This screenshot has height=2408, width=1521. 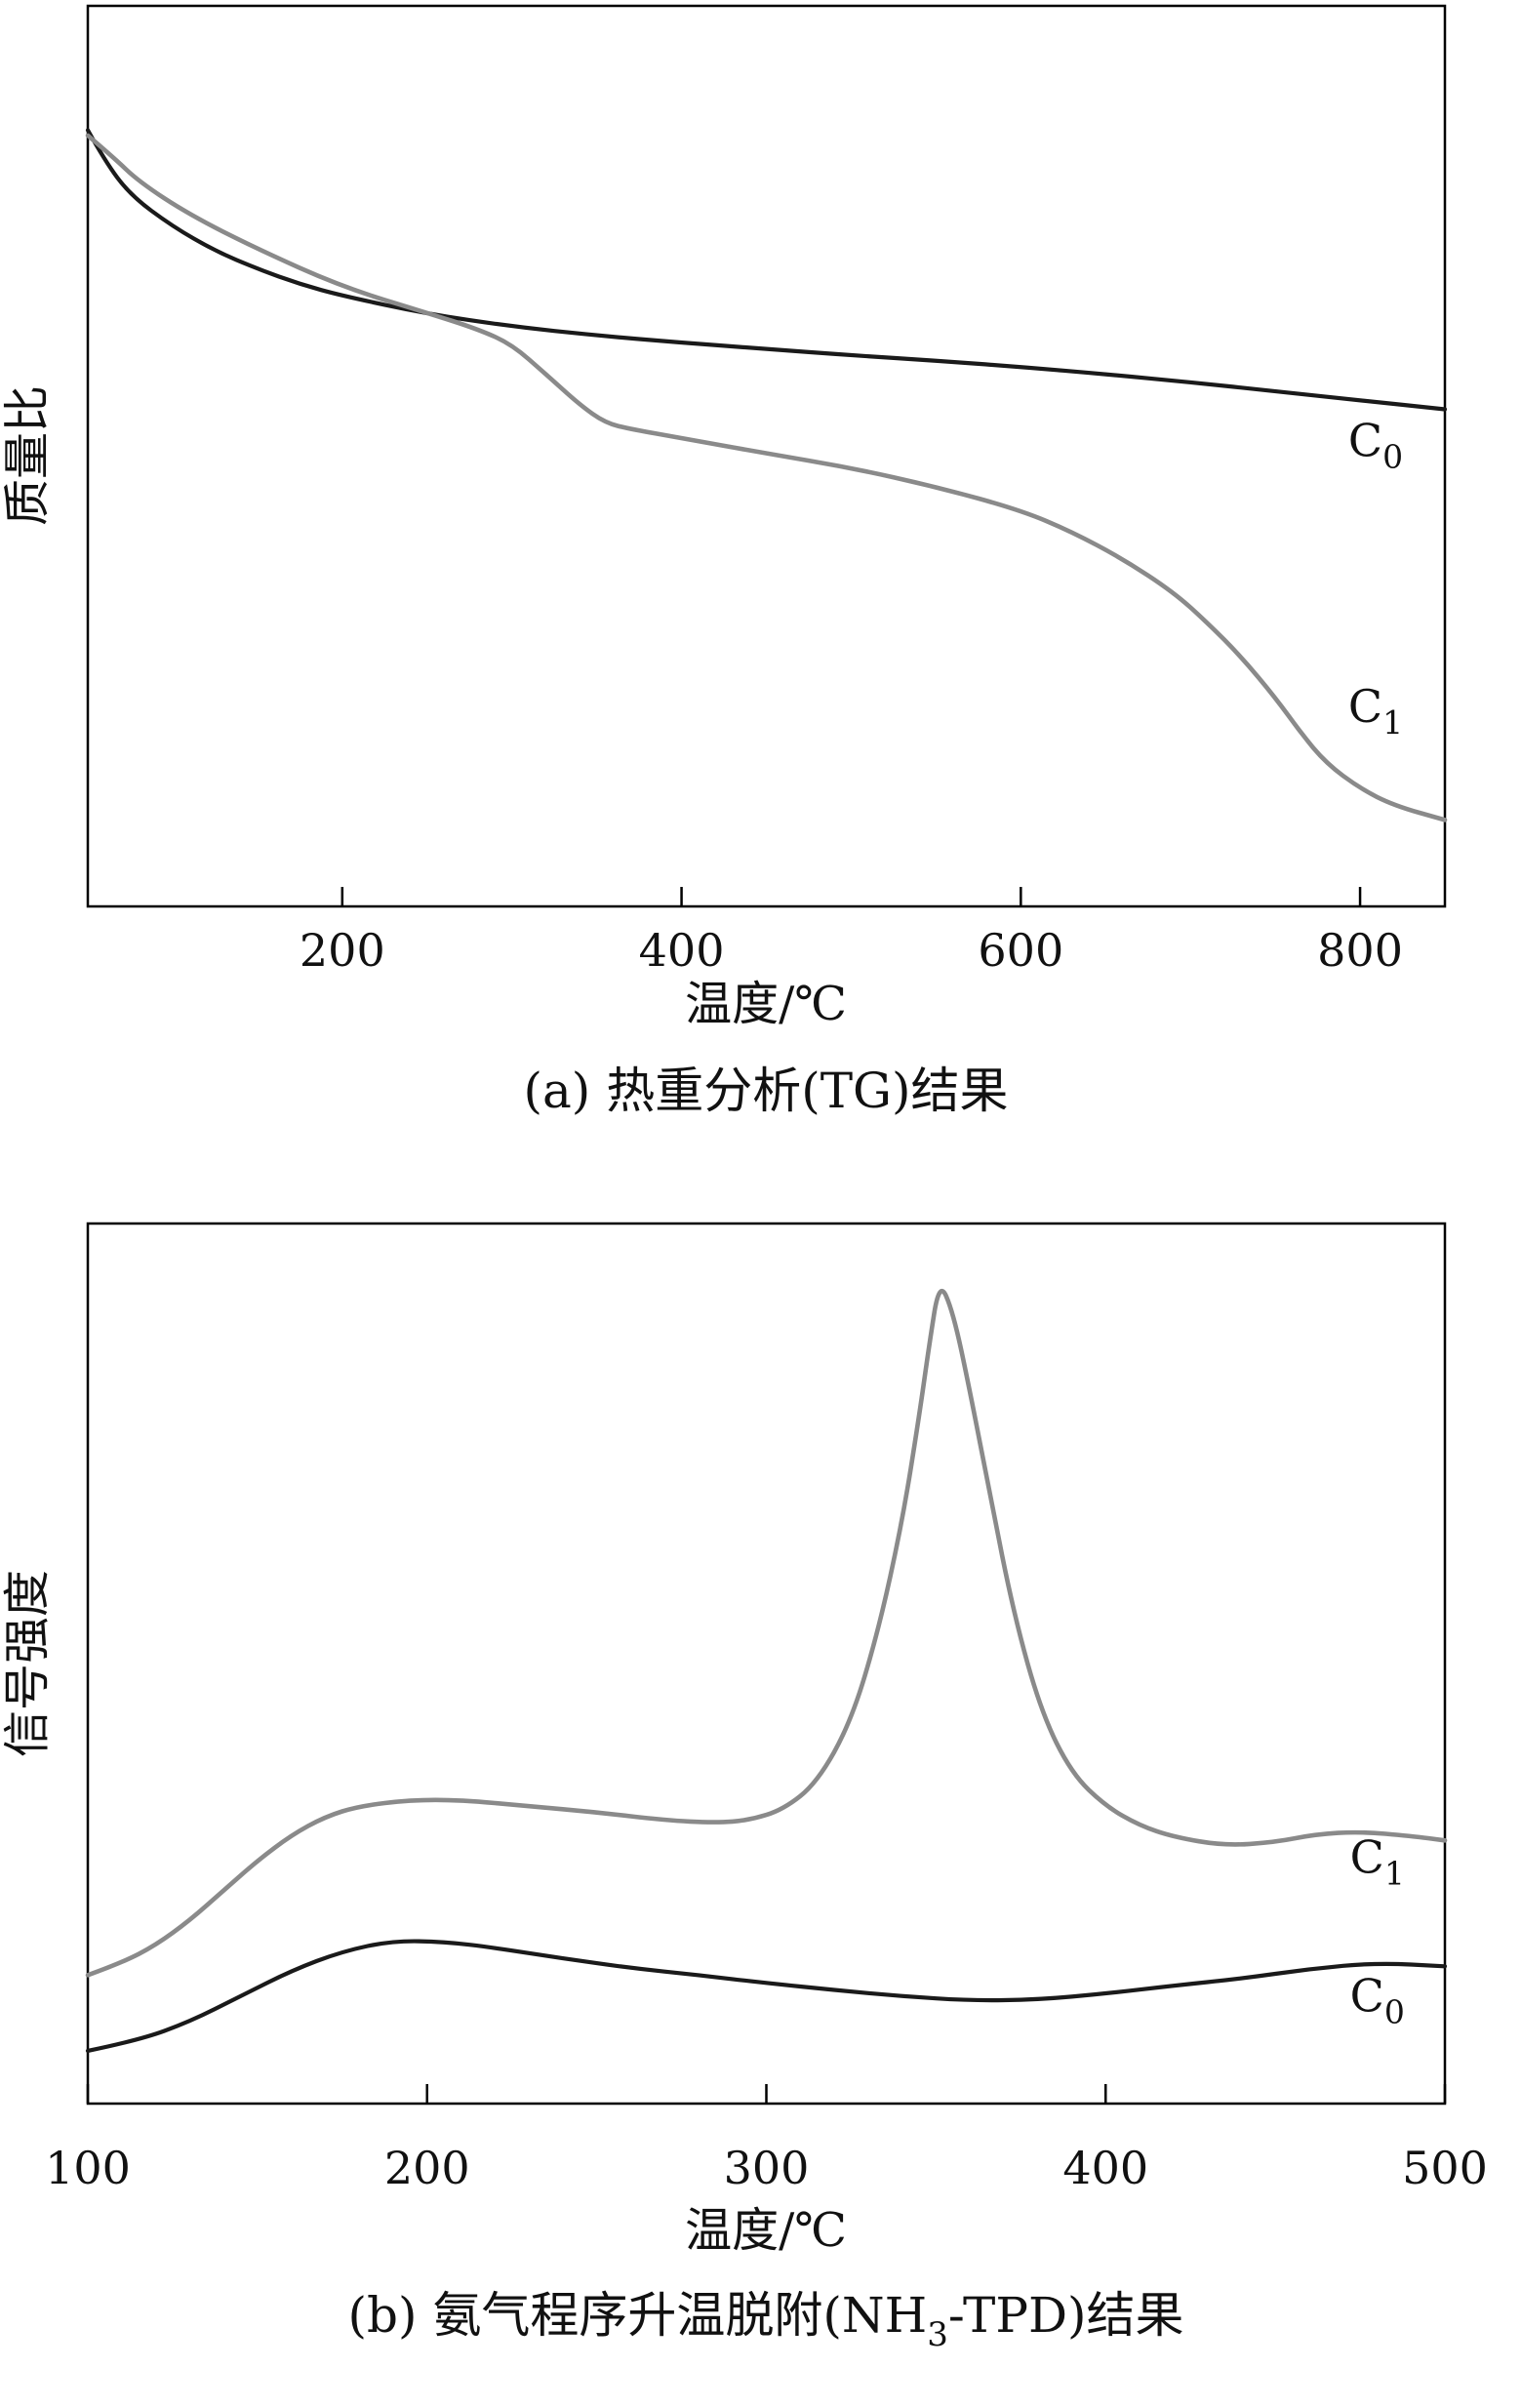 I want to click on caption-a-pre: (a) 热重分析(TG)结果, so click(x=765, y=1091).